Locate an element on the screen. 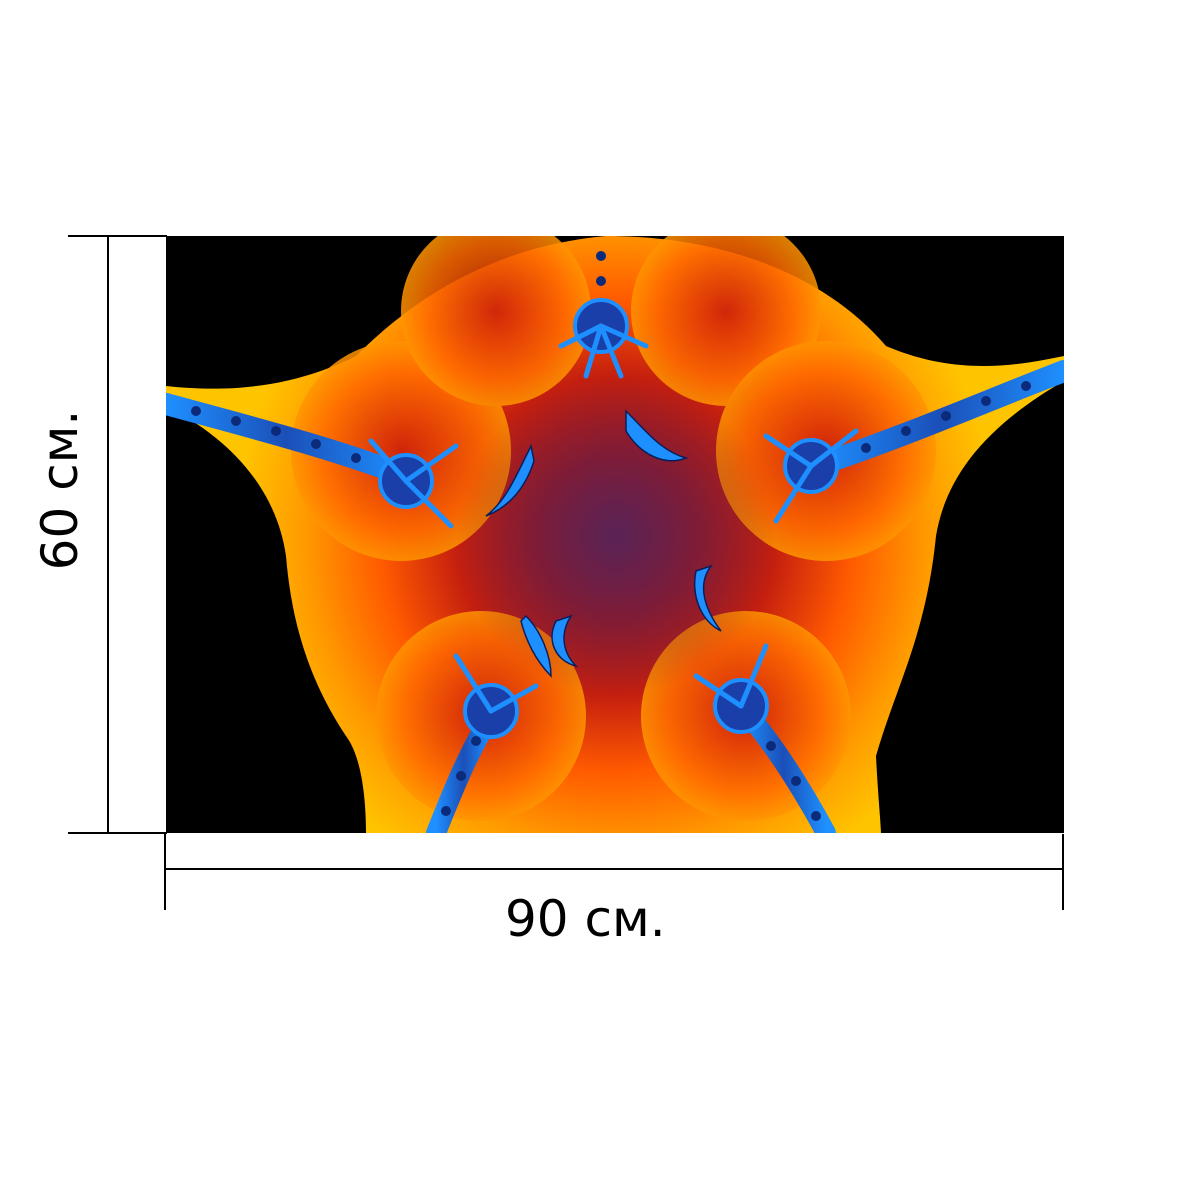 Image resolution: width=1200 pixels, height=1200 pixels. height-dimension-bottom-tick is located at coordinates (117, 833).